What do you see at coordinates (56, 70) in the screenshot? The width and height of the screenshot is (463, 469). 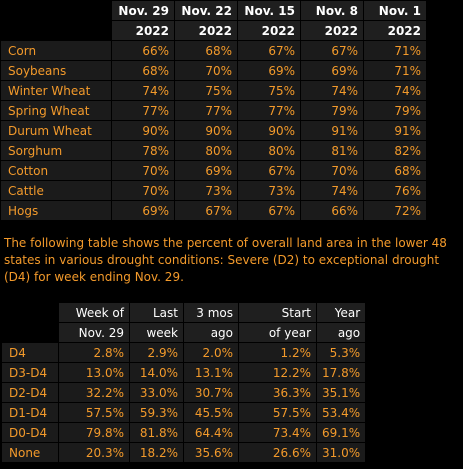 I see `row-label: Soybeans` at bounding box center [56, 70].